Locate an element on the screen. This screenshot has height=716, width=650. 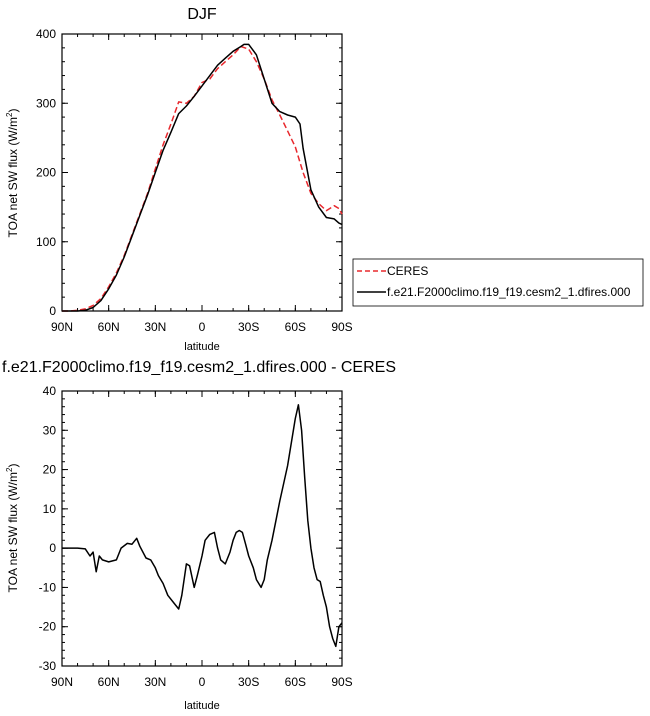
bottom-panel-y-tick-label: 10 is located at coordinates (50, 509).